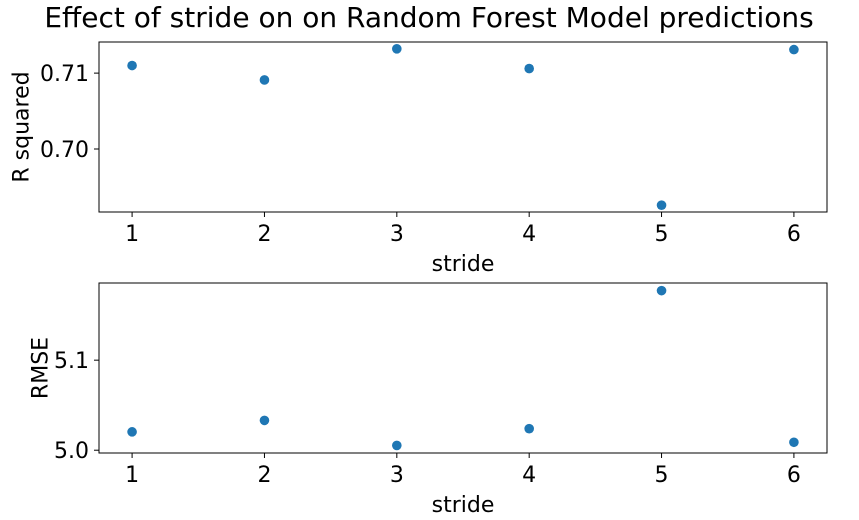 The height and width of the screenshot is (520, 859). Describe the element at coordinates (529, 234) in the screenshot. I see `r-squared-xtick-label: 4` at that location.